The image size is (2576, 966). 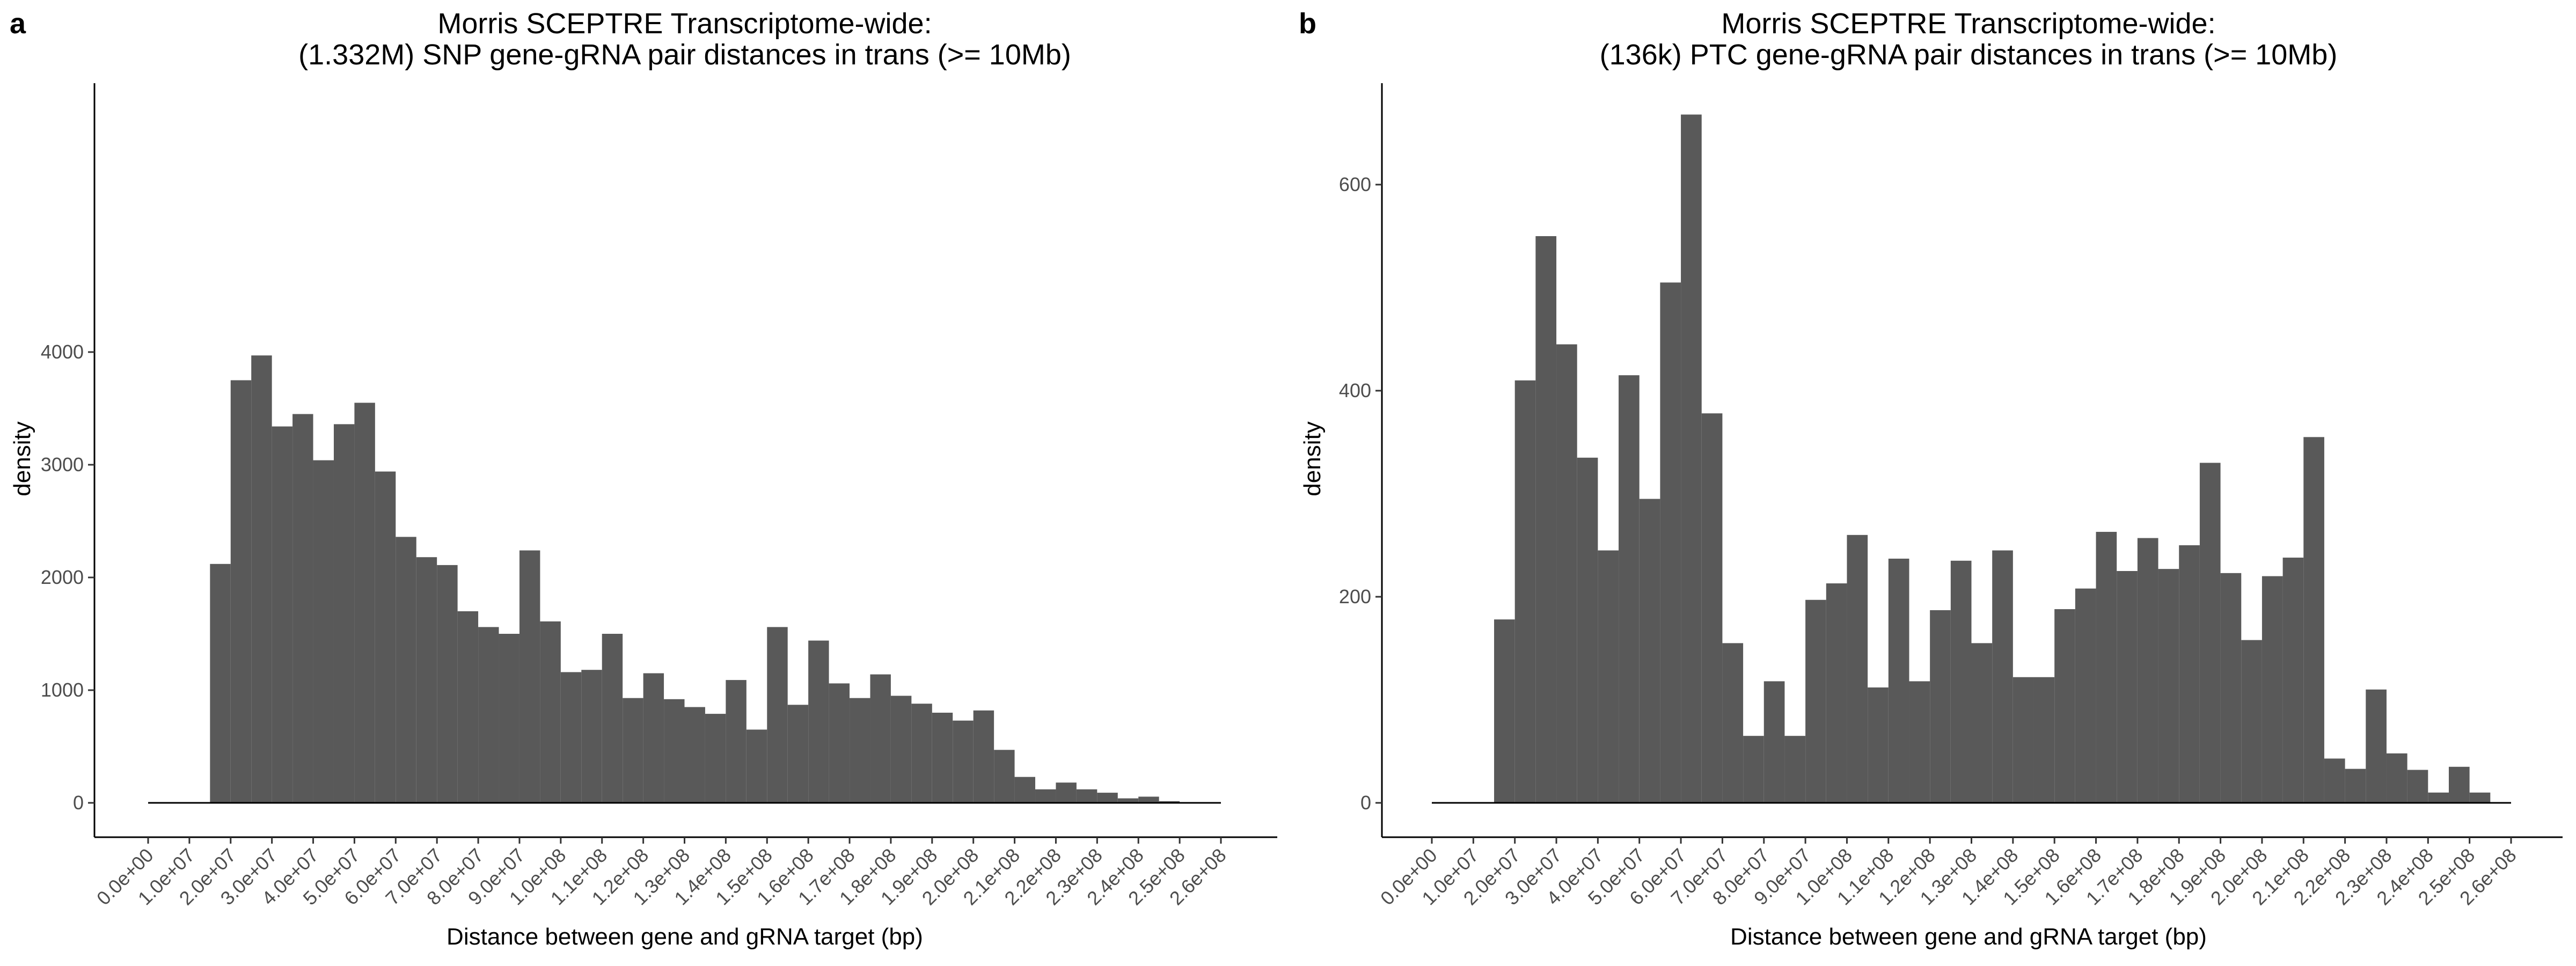 What do you see at coordinates (62, 577) in the screenshot?
I see `y-tick-label: 2000` at bounding box center [62, 577].